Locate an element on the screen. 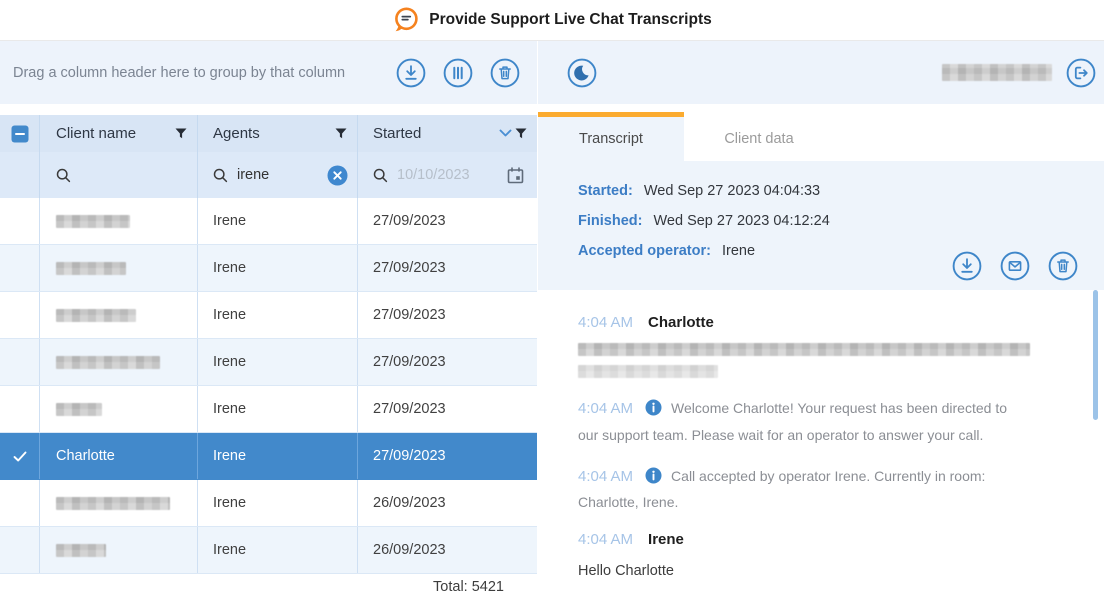 This screenshot has width=1104, height=599. export-download-button is located at coordinates (411, 73).